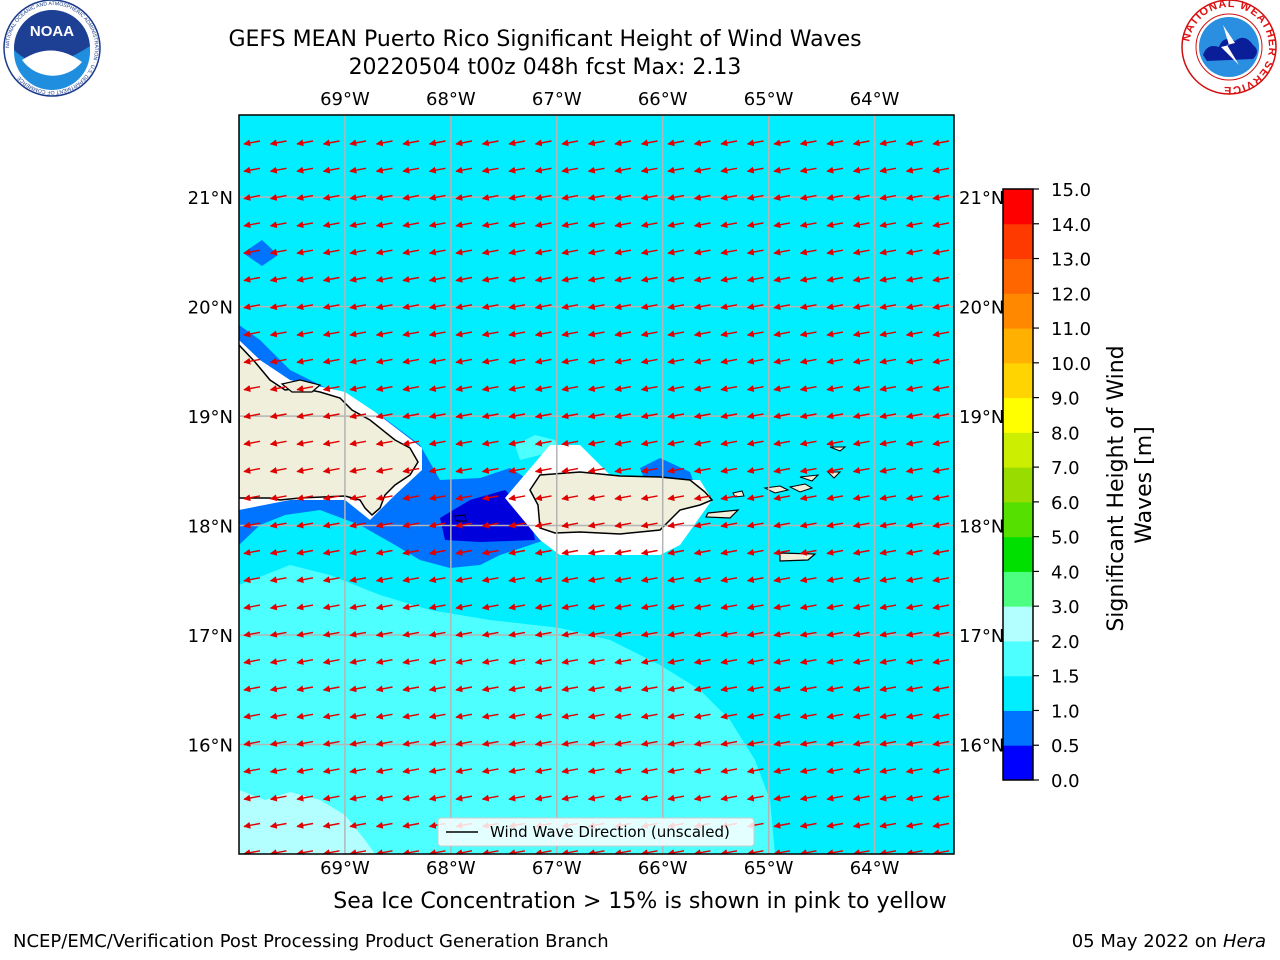  What do you see at coordinates (981, 198) in the screenshot?
I see `lat-label-right: 21°N` at bounding box center [981, 198].